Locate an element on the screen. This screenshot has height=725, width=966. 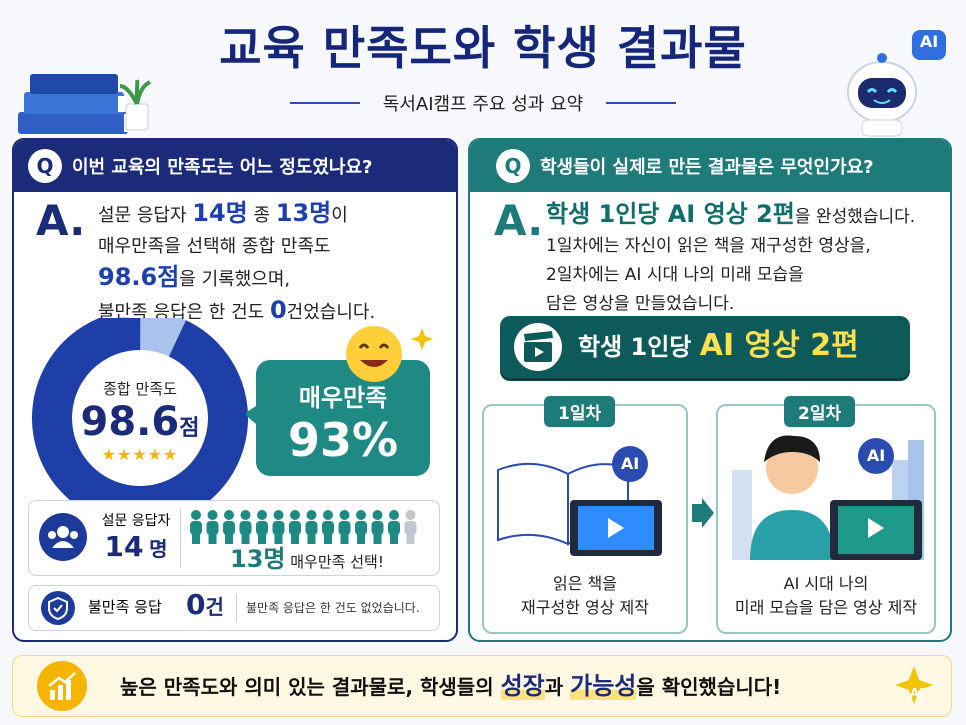
day2-illustration is located at coordinates (828, 497).